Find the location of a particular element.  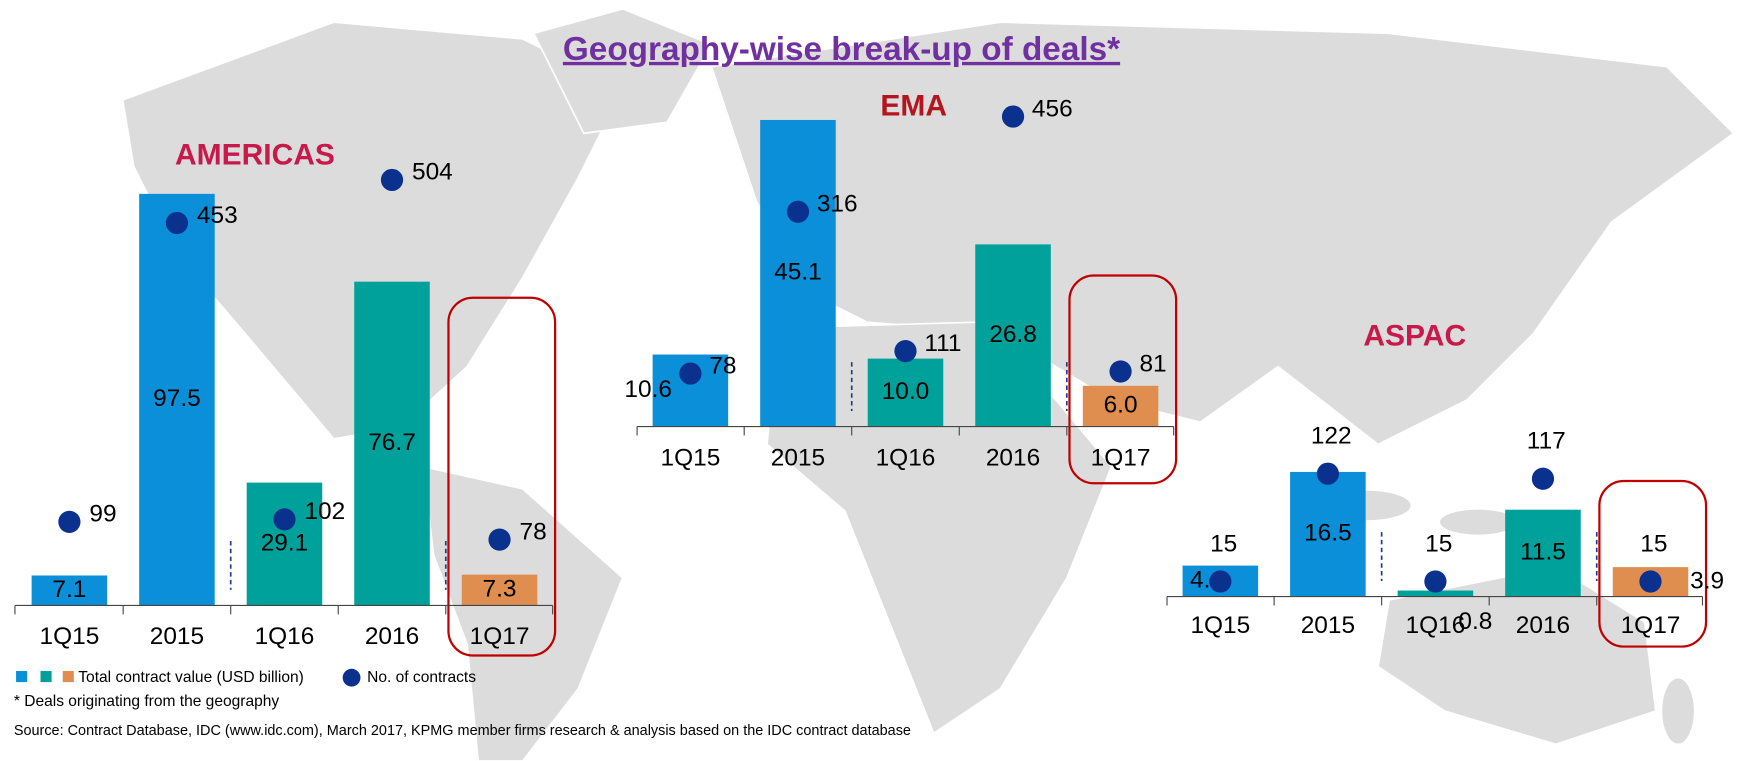

dot-value-label: 81 is located at coordinates (1152, 363).